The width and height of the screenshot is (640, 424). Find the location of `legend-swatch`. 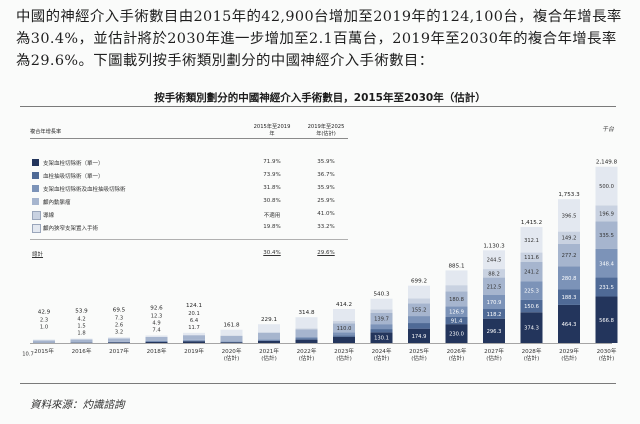

legend-swatch is located at coordinates (36, 215).